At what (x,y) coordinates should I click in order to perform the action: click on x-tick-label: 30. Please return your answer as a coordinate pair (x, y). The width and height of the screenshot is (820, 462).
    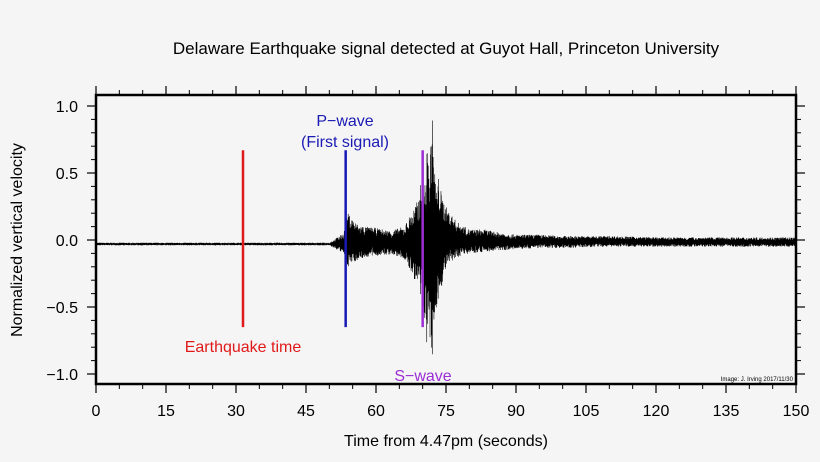
    Looking at the image, I should click on (236, 411).